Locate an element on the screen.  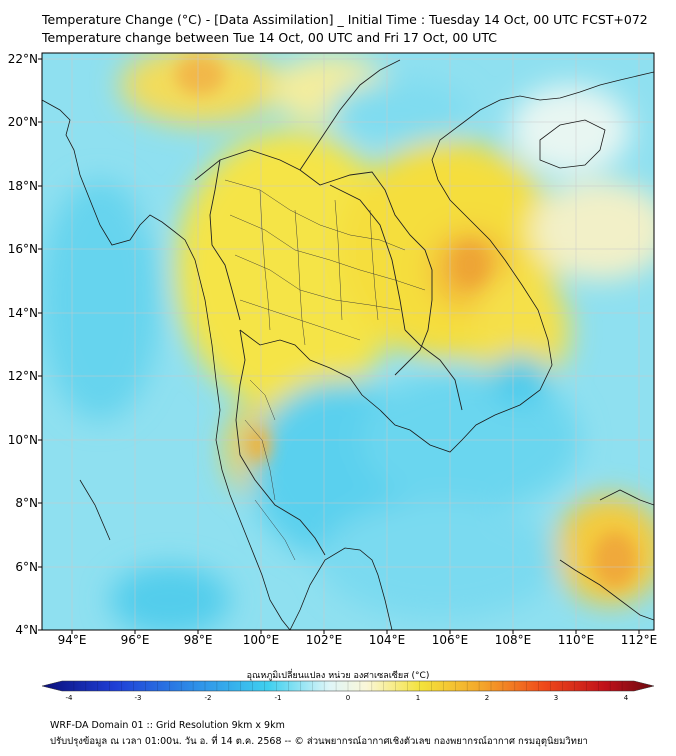
lat-label: 22°N is located at coordinates (22, 59).